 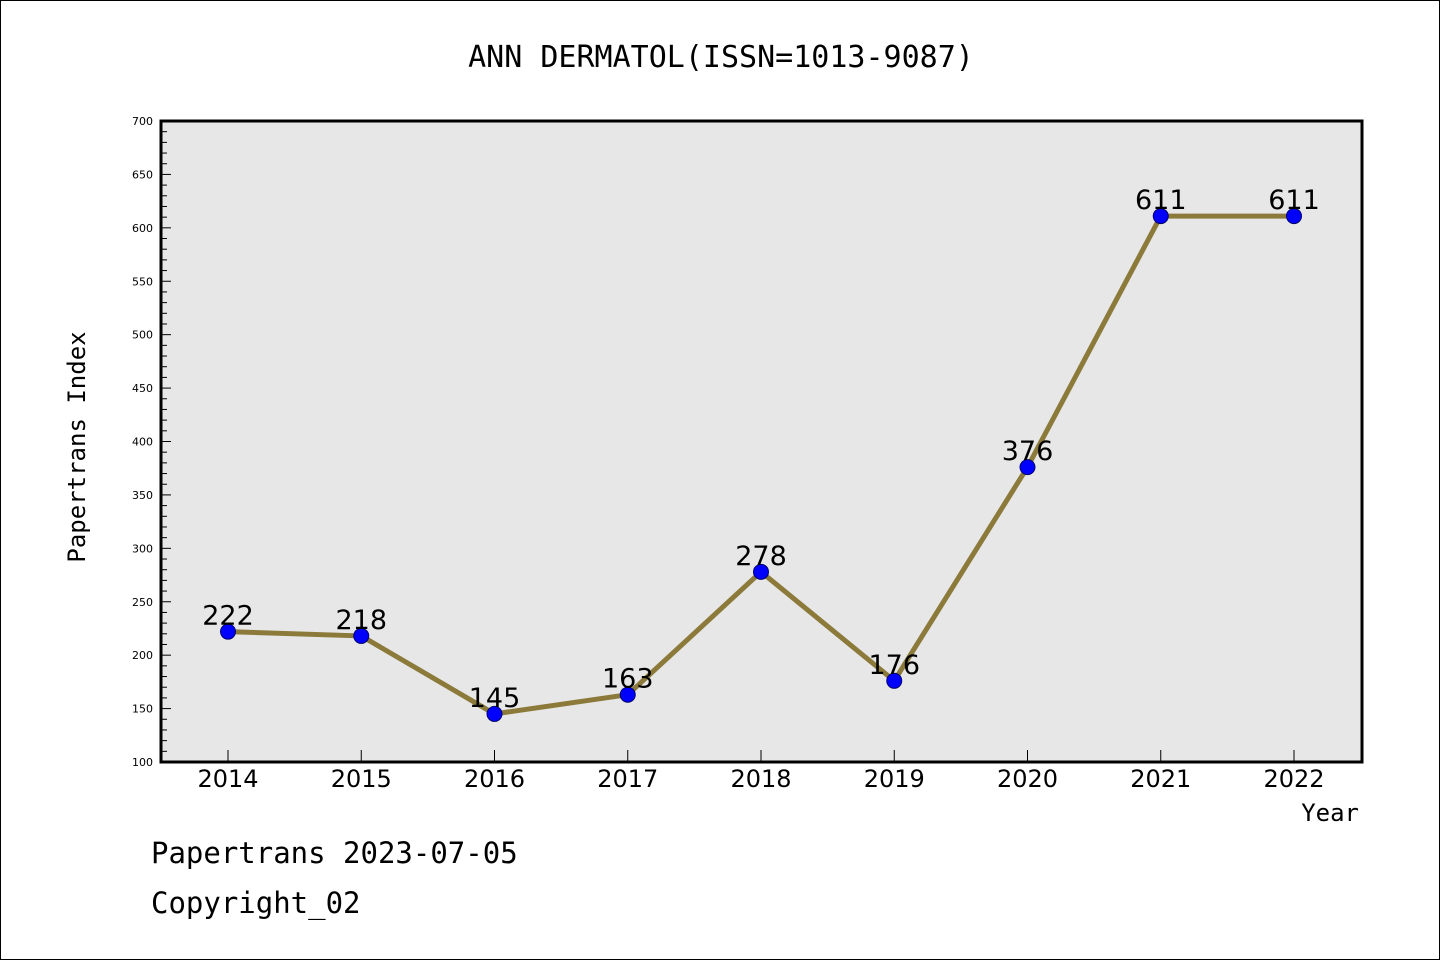 I want to click on chart-title: ANN DERMATOL(ISSN=1013-9087), so click(x=721, y=57).